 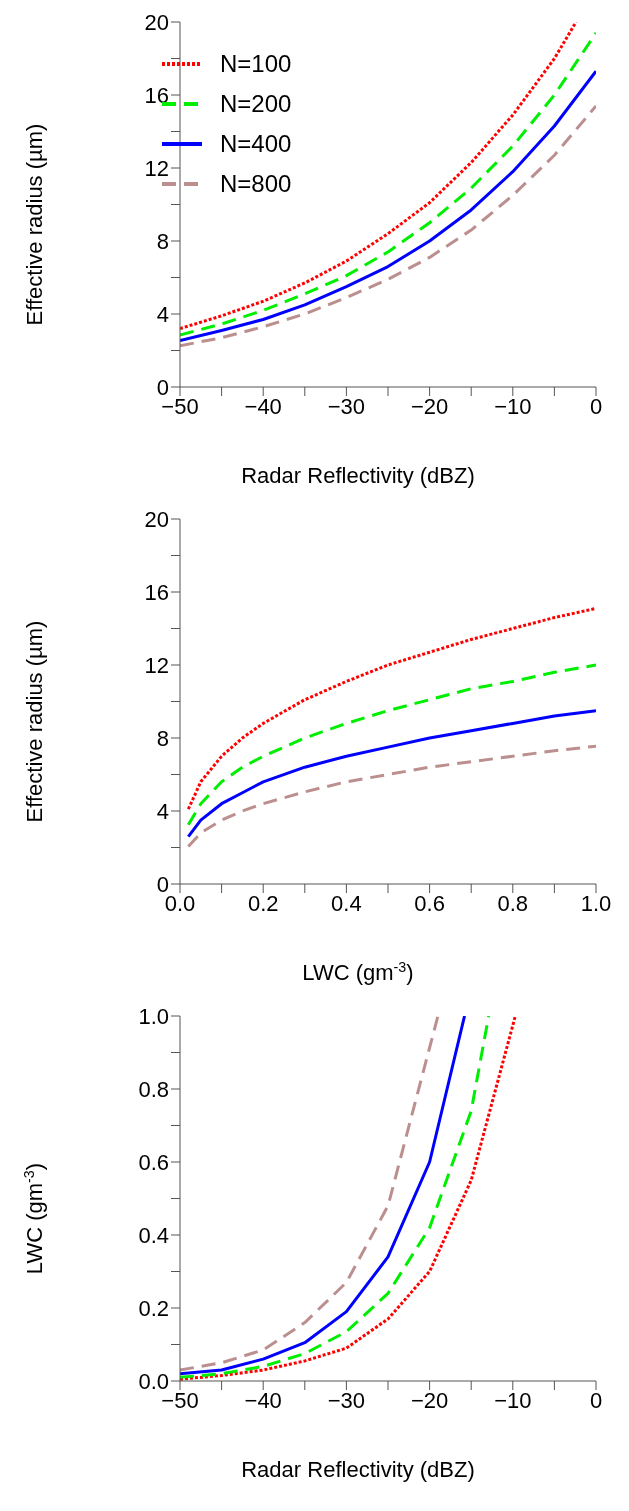 What do you see at coordinates (513, 903) in the screenshot?
I see `x-tick-label: 0.8` at bounding box center [513, 903].